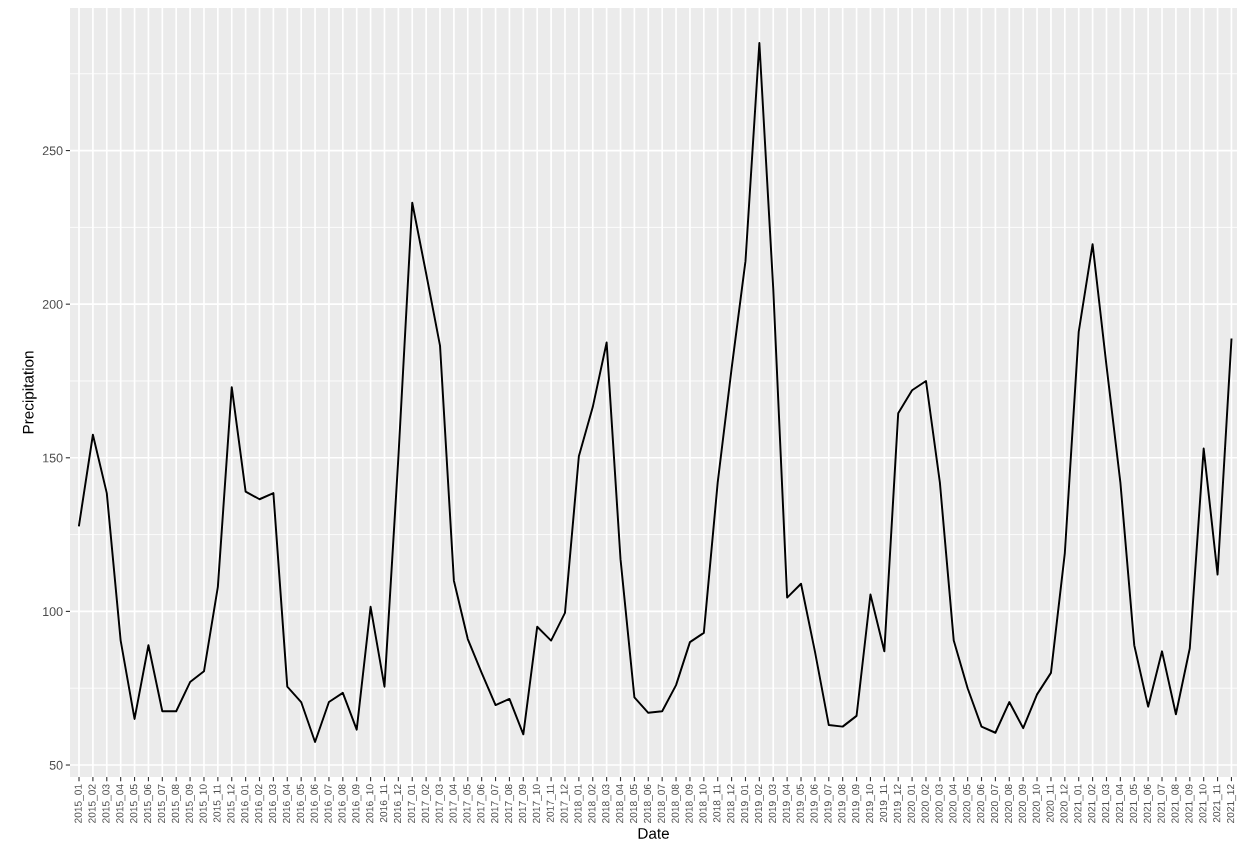 The image size is (1239, 861). What do you see at coordinates (426, 803) in the screenshot?
I see `x-tick-label: 2017_02` at bounding box center [426, 803].